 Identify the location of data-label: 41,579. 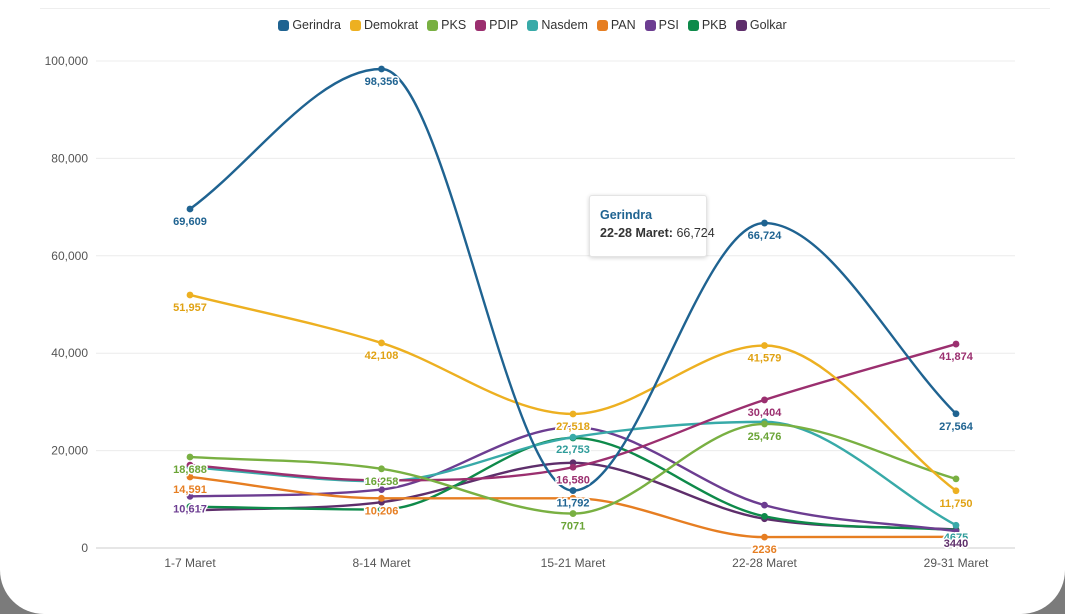
(765, 359).